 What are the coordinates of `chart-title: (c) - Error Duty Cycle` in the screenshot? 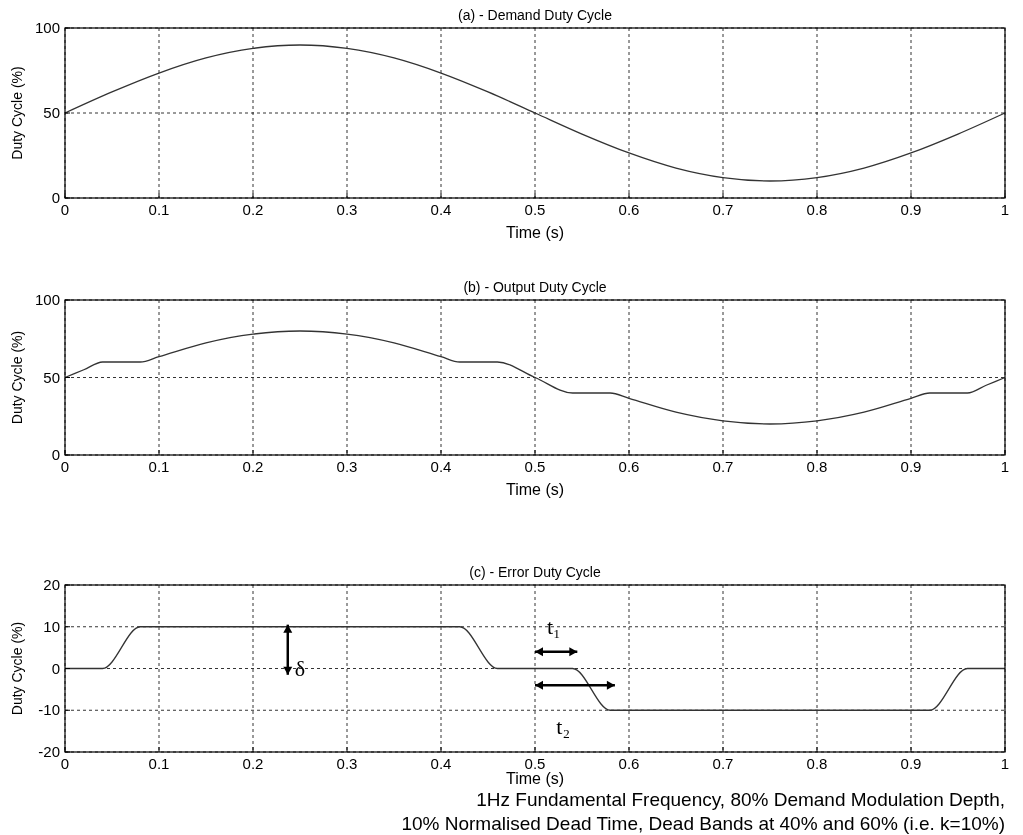 It's located at (535, 572).